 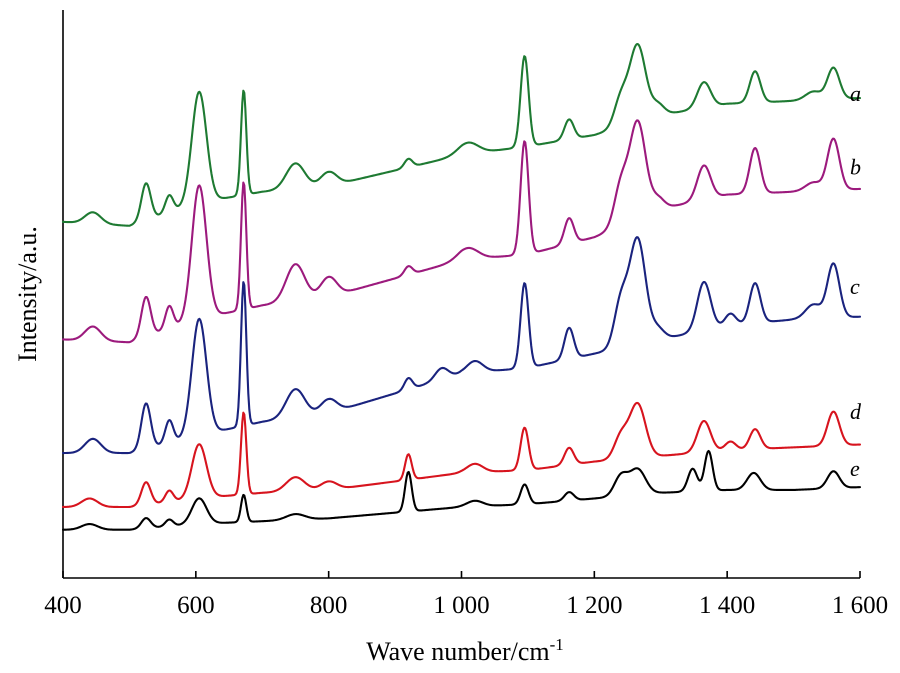 I want to click on x-tick-label: 600, so click(x=196, y=605).